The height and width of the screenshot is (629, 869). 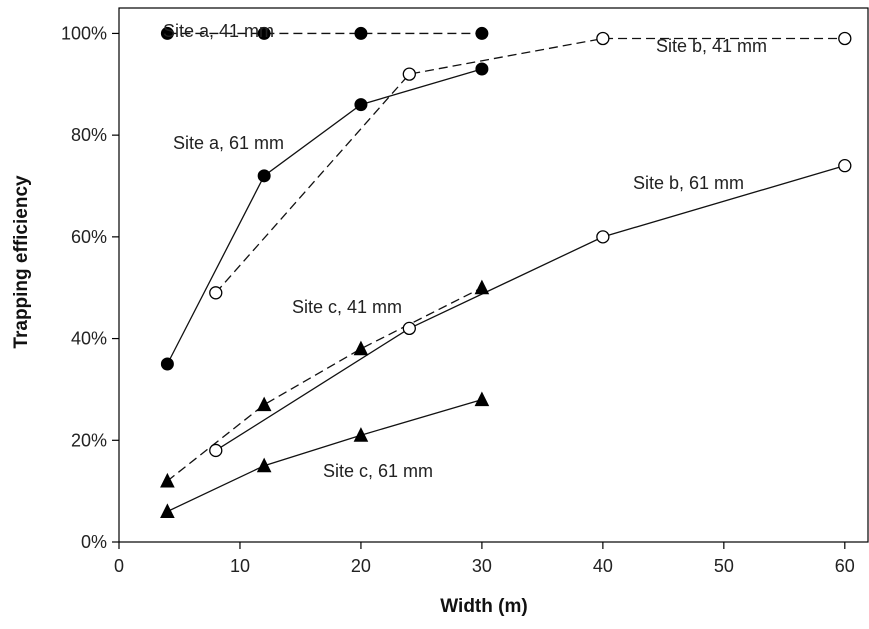 I want to click on x-tick-label: 40, so click(x=603, y=566).